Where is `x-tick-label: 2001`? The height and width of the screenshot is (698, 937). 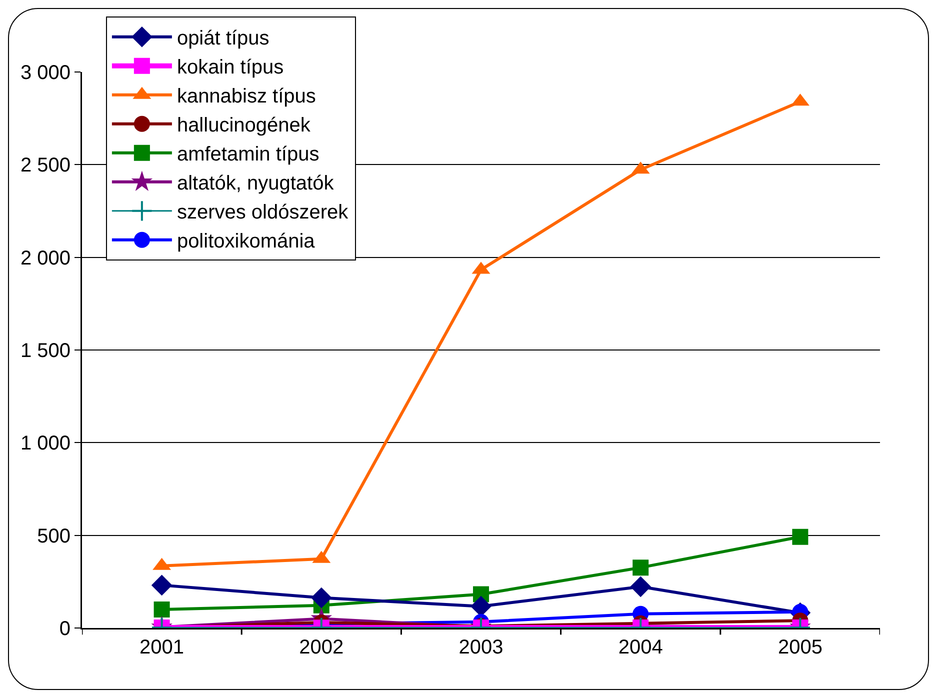
x-tick-label: 2001 is located at coordinates (162, 647).